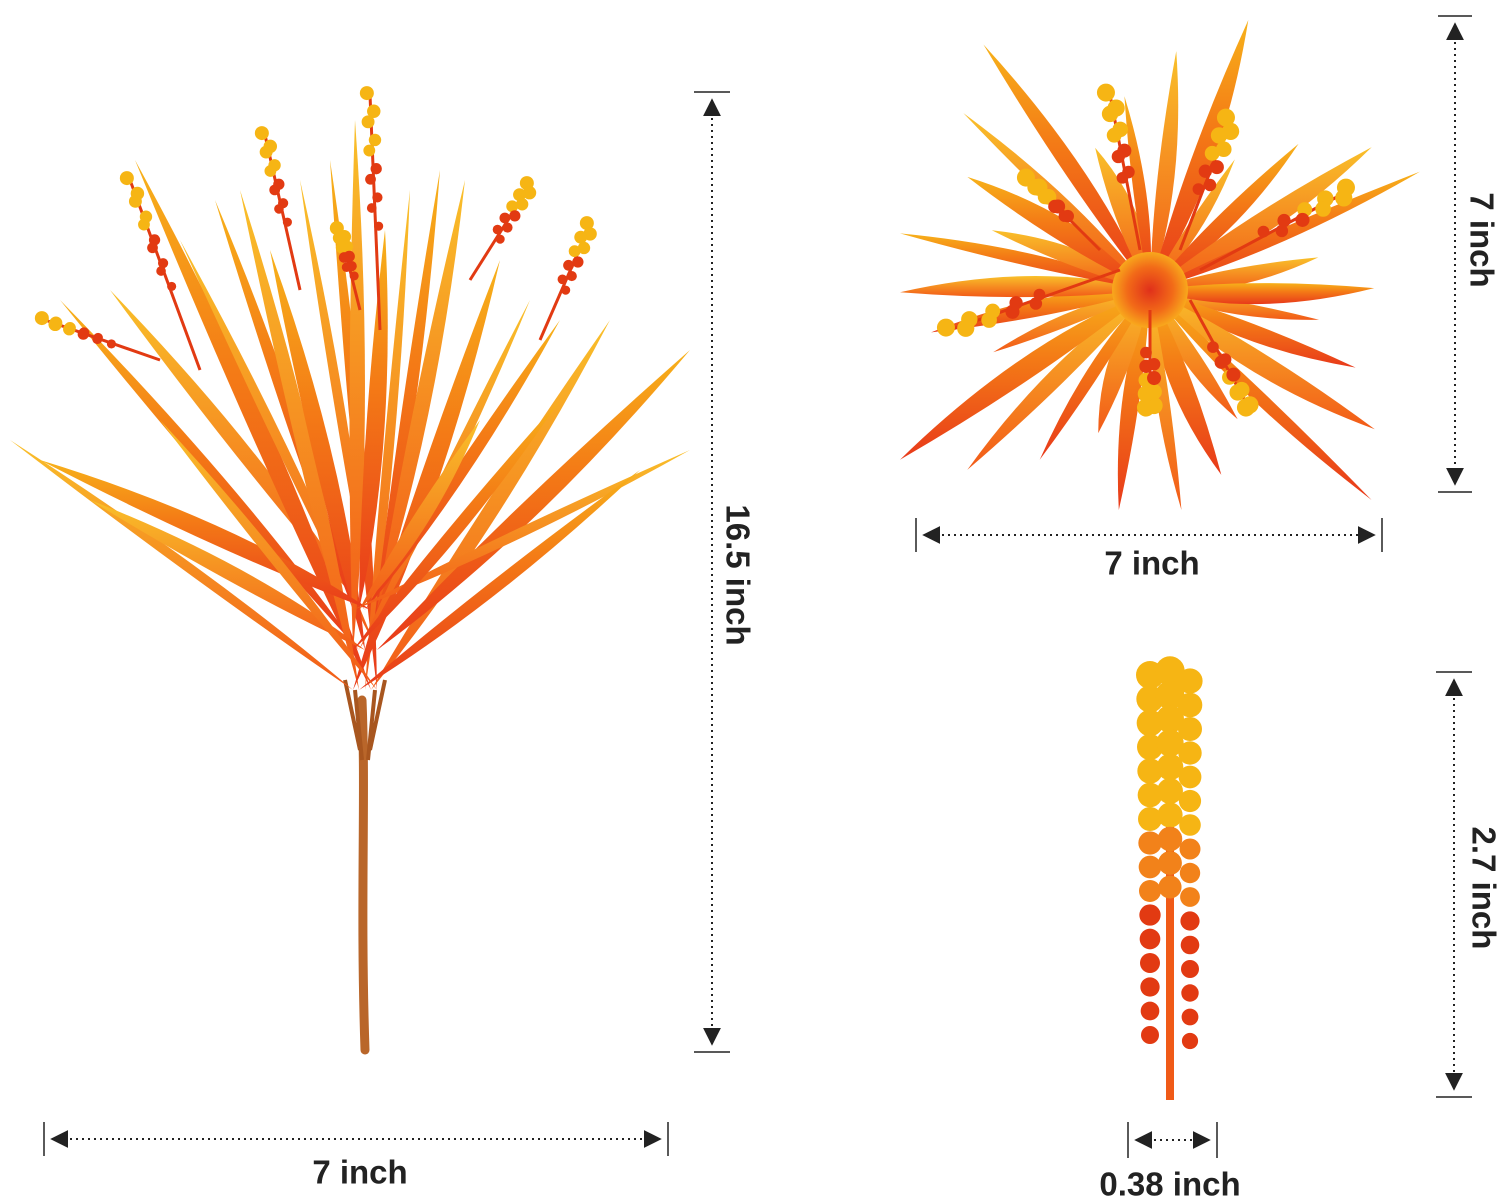  I want to click on spike-width-label: 0.38 inch, so click(1169, 1184).